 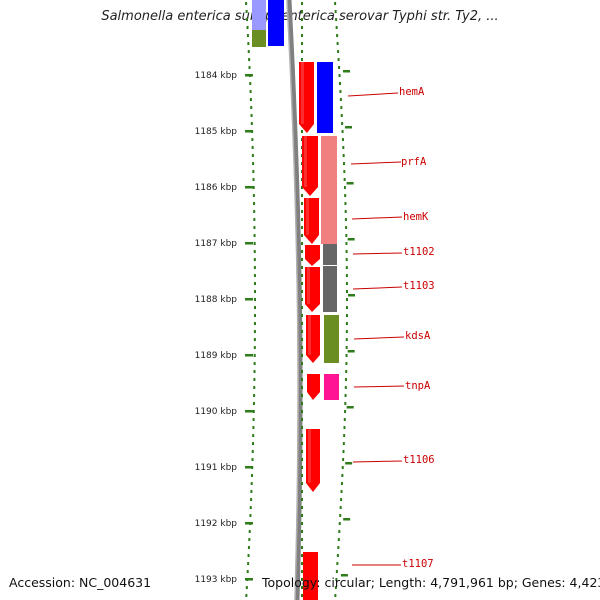 What do you see at coordinates (418, 564) in the screenshot?
I see `gene-label-t1107: t1107` at bounding box center [418, 564].